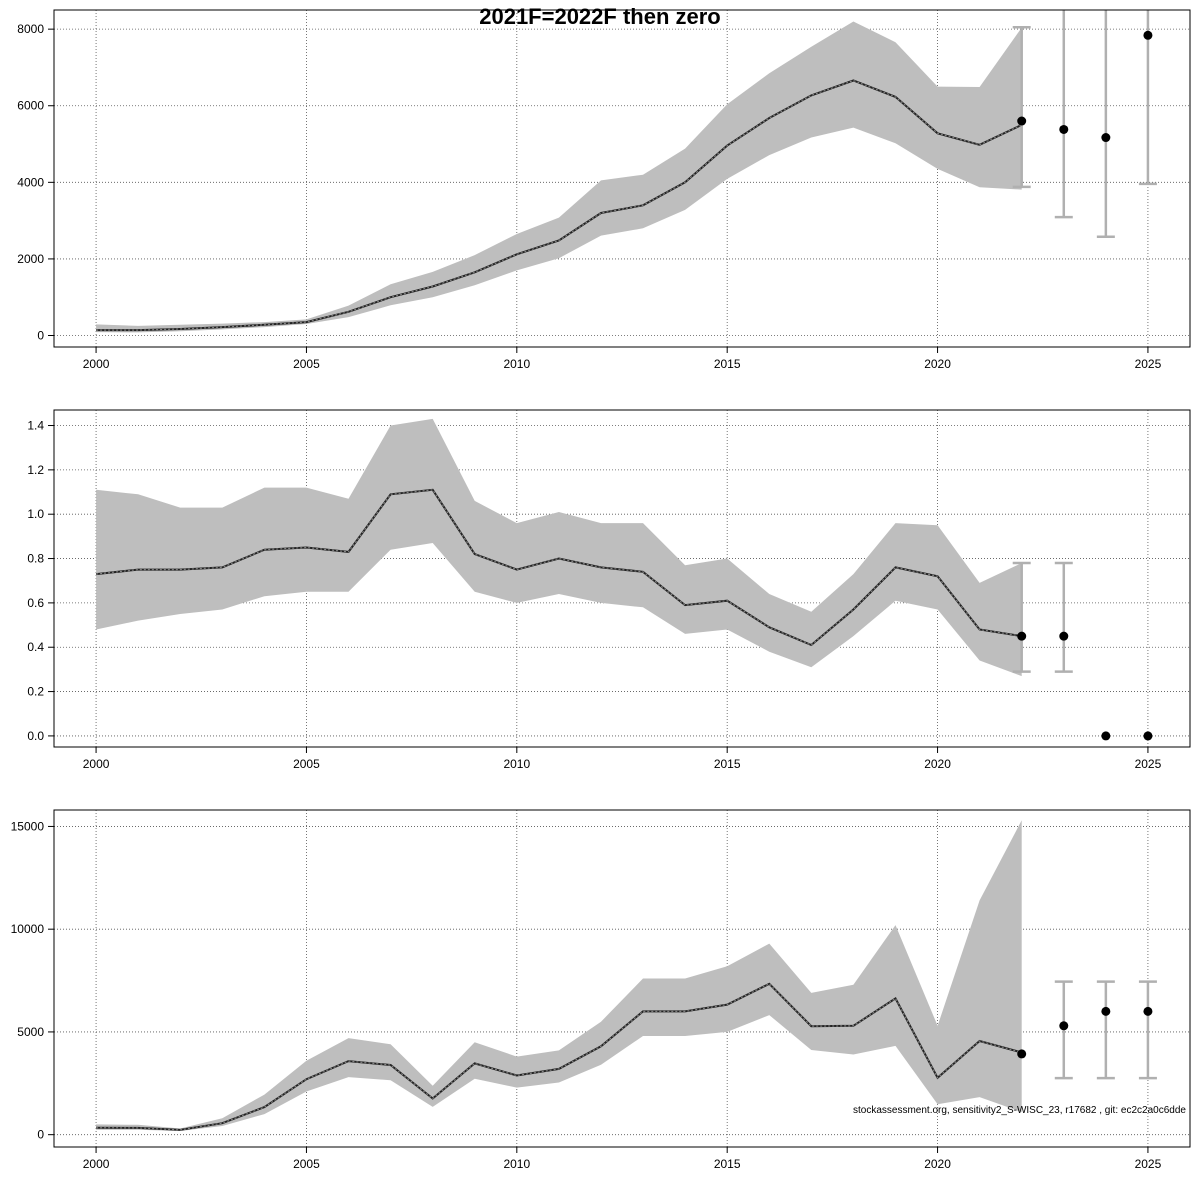  What do you see at coordinates (35, 514) in the screenshot?
I see `y-tick-label: 1.0` at bounding box center [35, 514].